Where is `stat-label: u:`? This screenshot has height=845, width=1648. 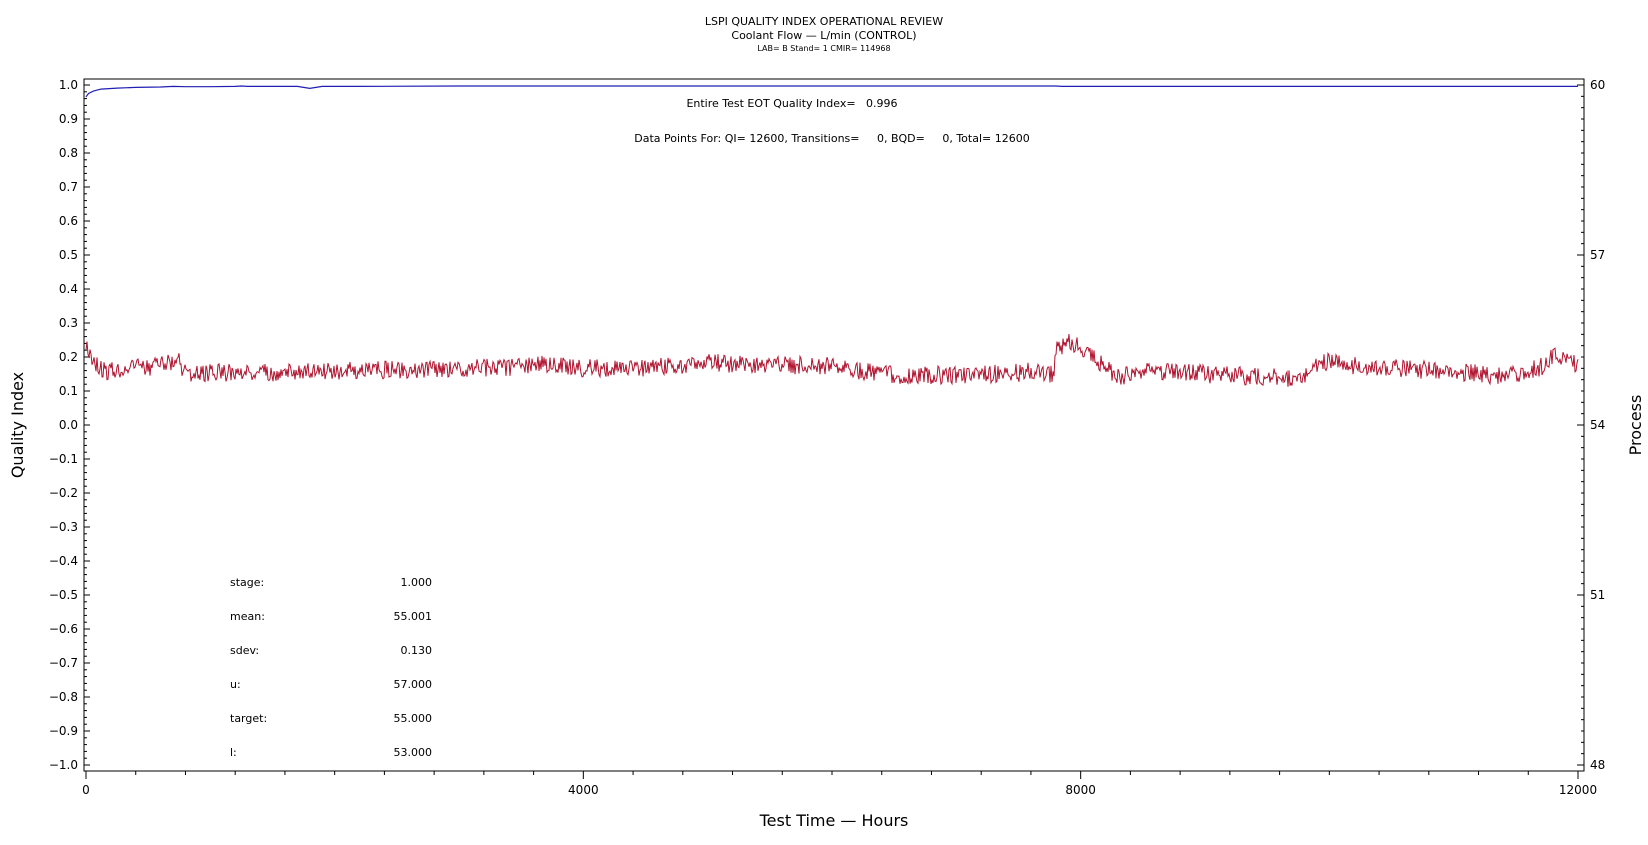
stat-label: u: is located at coordinates (235, 684).